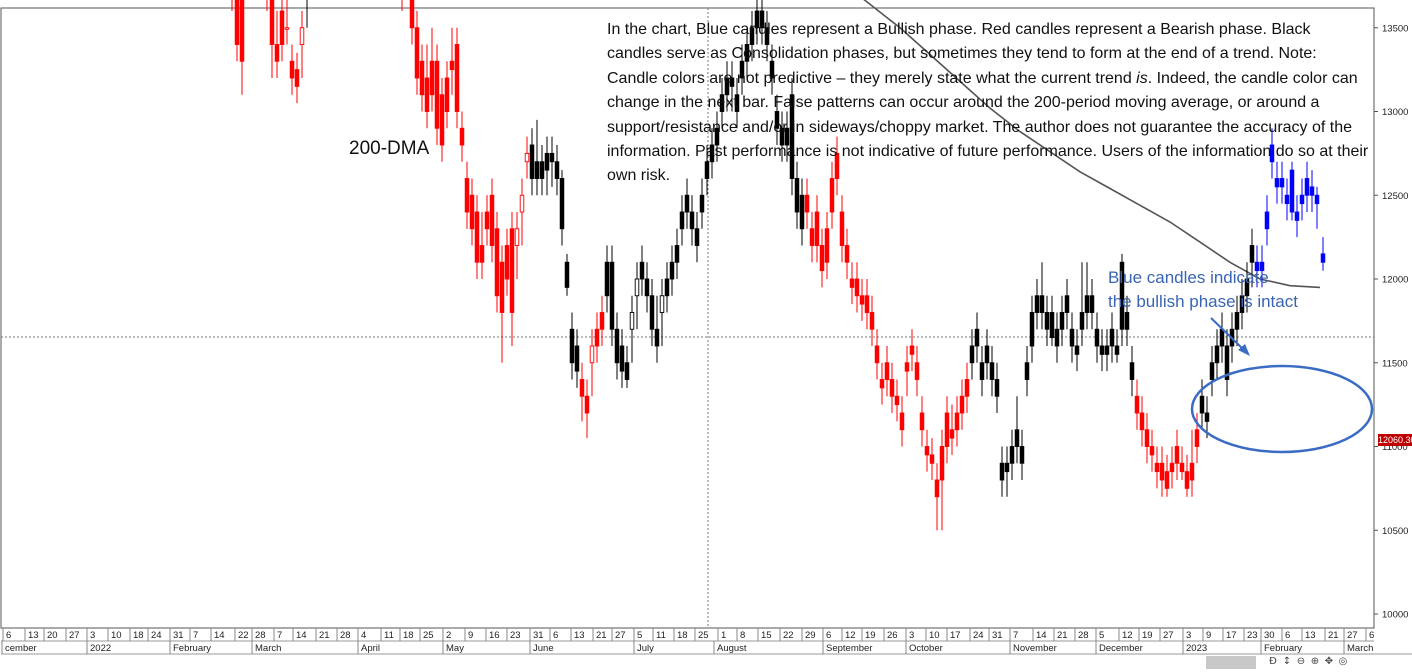 Image resolution: width=1412 pixels, height=672 pixels. Describe the element at coordinates (1315, 661) in the screenshot. I see `zoom-in-icon: ⊕` at that location.